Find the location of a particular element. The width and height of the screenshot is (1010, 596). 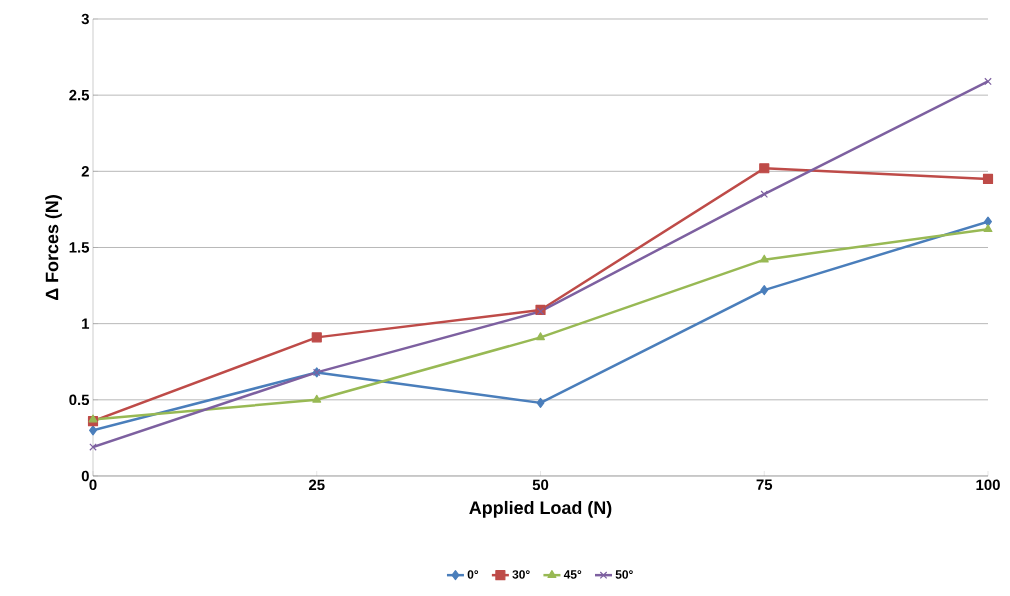

x-tick-label: 25 is located at coordinates (316, 485).